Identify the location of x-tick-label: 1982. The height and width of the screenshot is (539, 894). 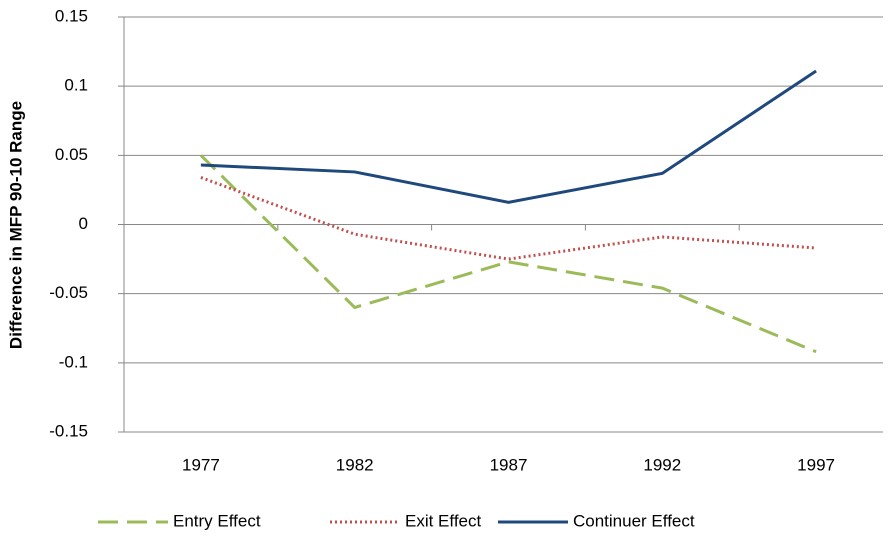
(355, 464).